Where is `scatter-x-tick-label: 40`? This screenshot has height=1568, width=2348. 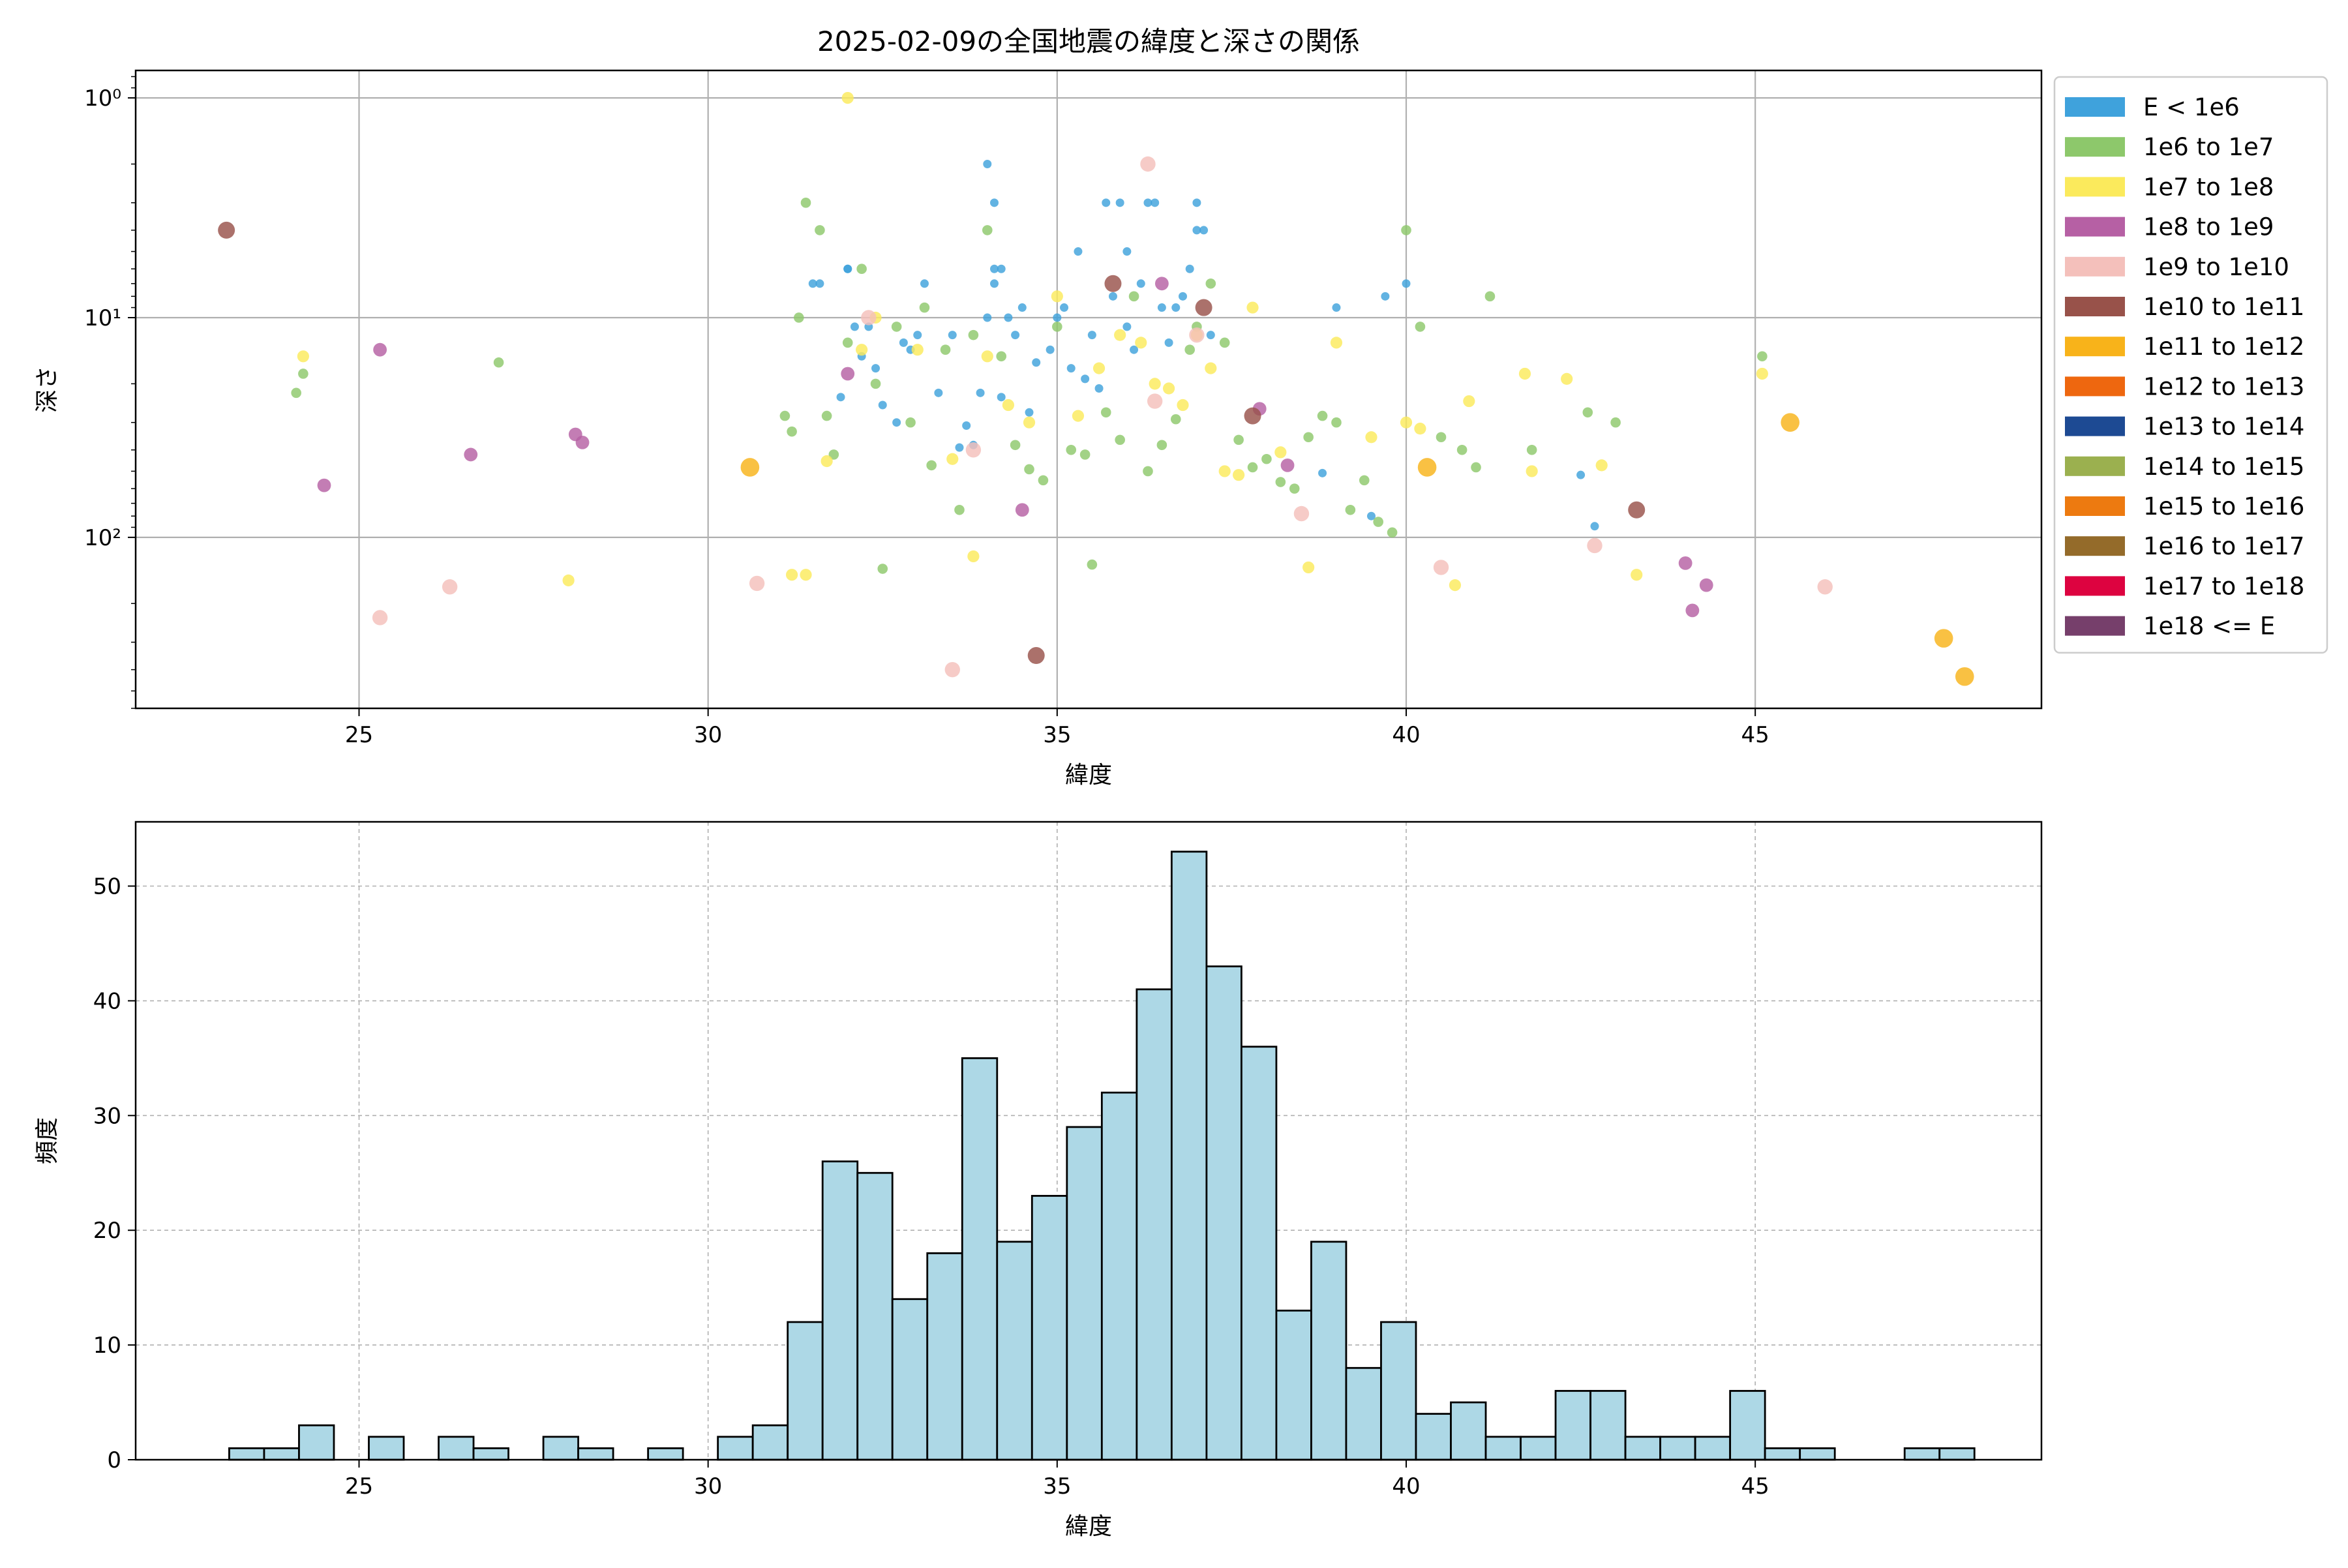
scatter-x-tick-label: 40 is located at coordinates (1406, 735).